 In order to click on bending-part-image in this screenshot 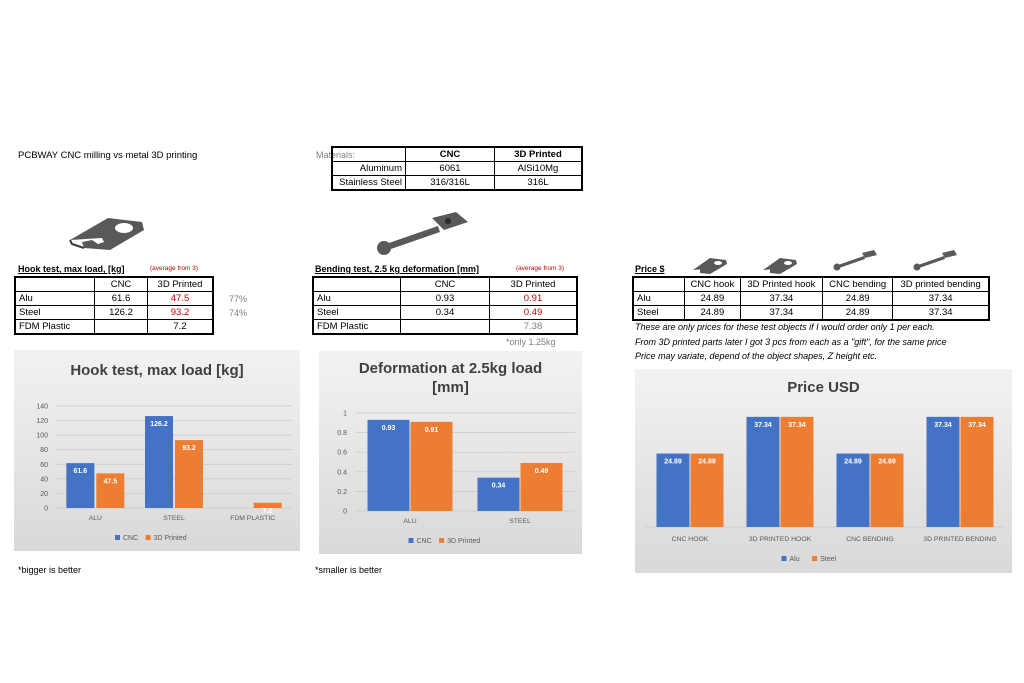, I will do `click(422, 233)`.